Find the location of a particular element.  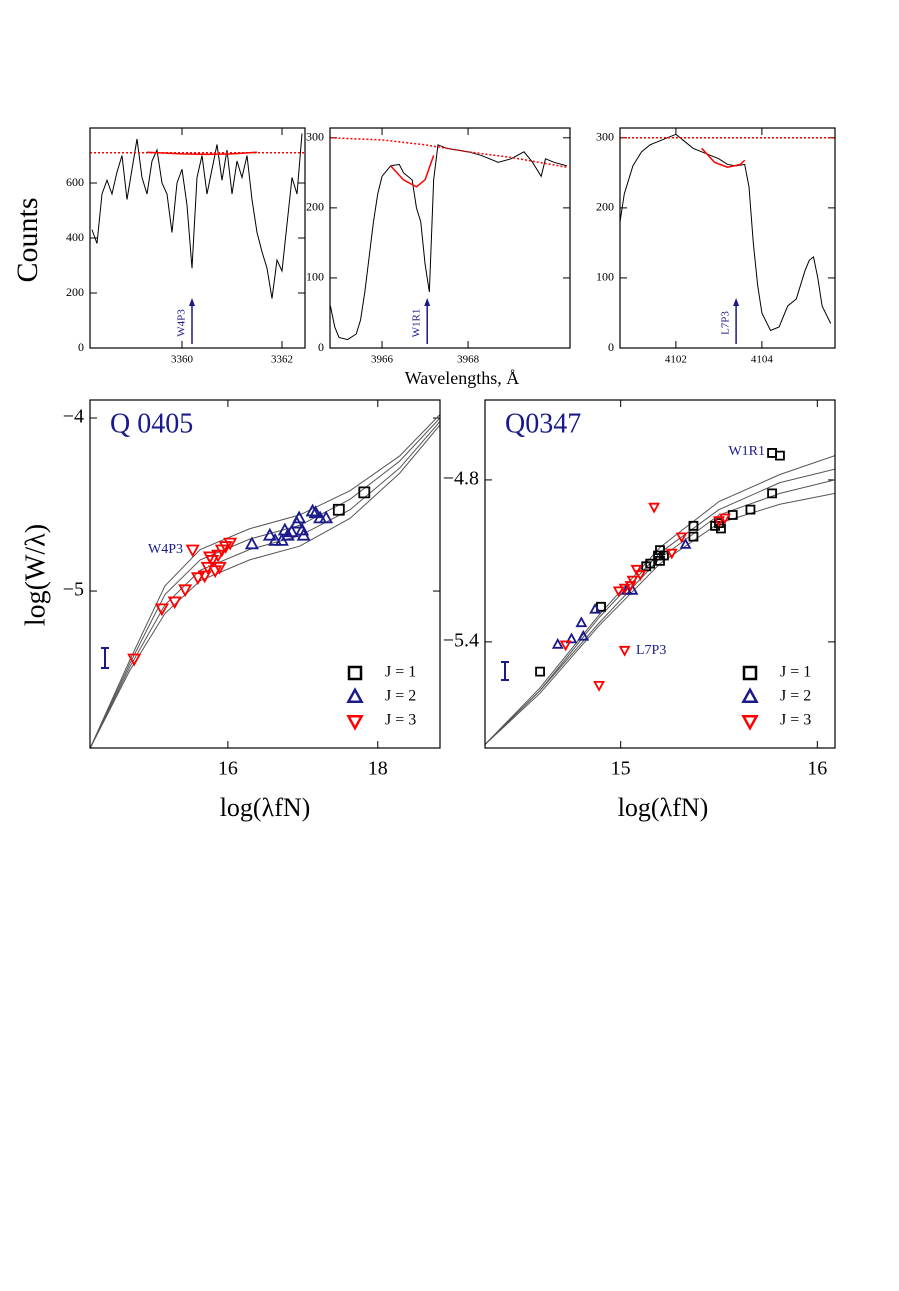

x-axis-label: Wavelengths, Å is located at coordinates (462, 378).